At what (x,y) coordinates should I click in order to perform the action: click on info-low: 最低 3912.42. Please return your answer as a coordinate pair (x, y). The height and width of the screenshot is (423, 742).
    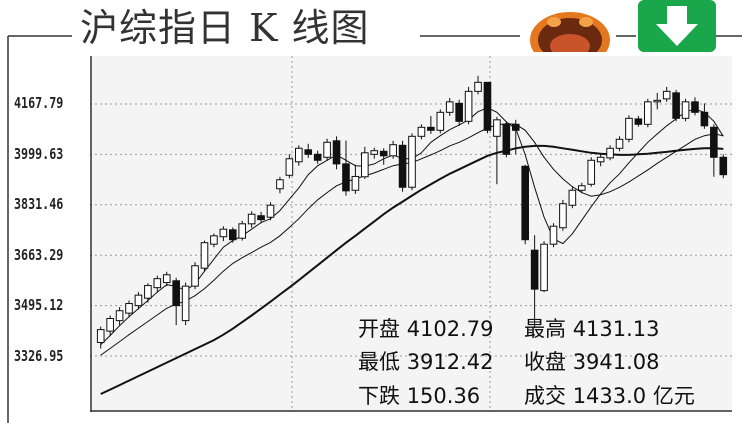
    Looking at the image, I should click on (426, 361).